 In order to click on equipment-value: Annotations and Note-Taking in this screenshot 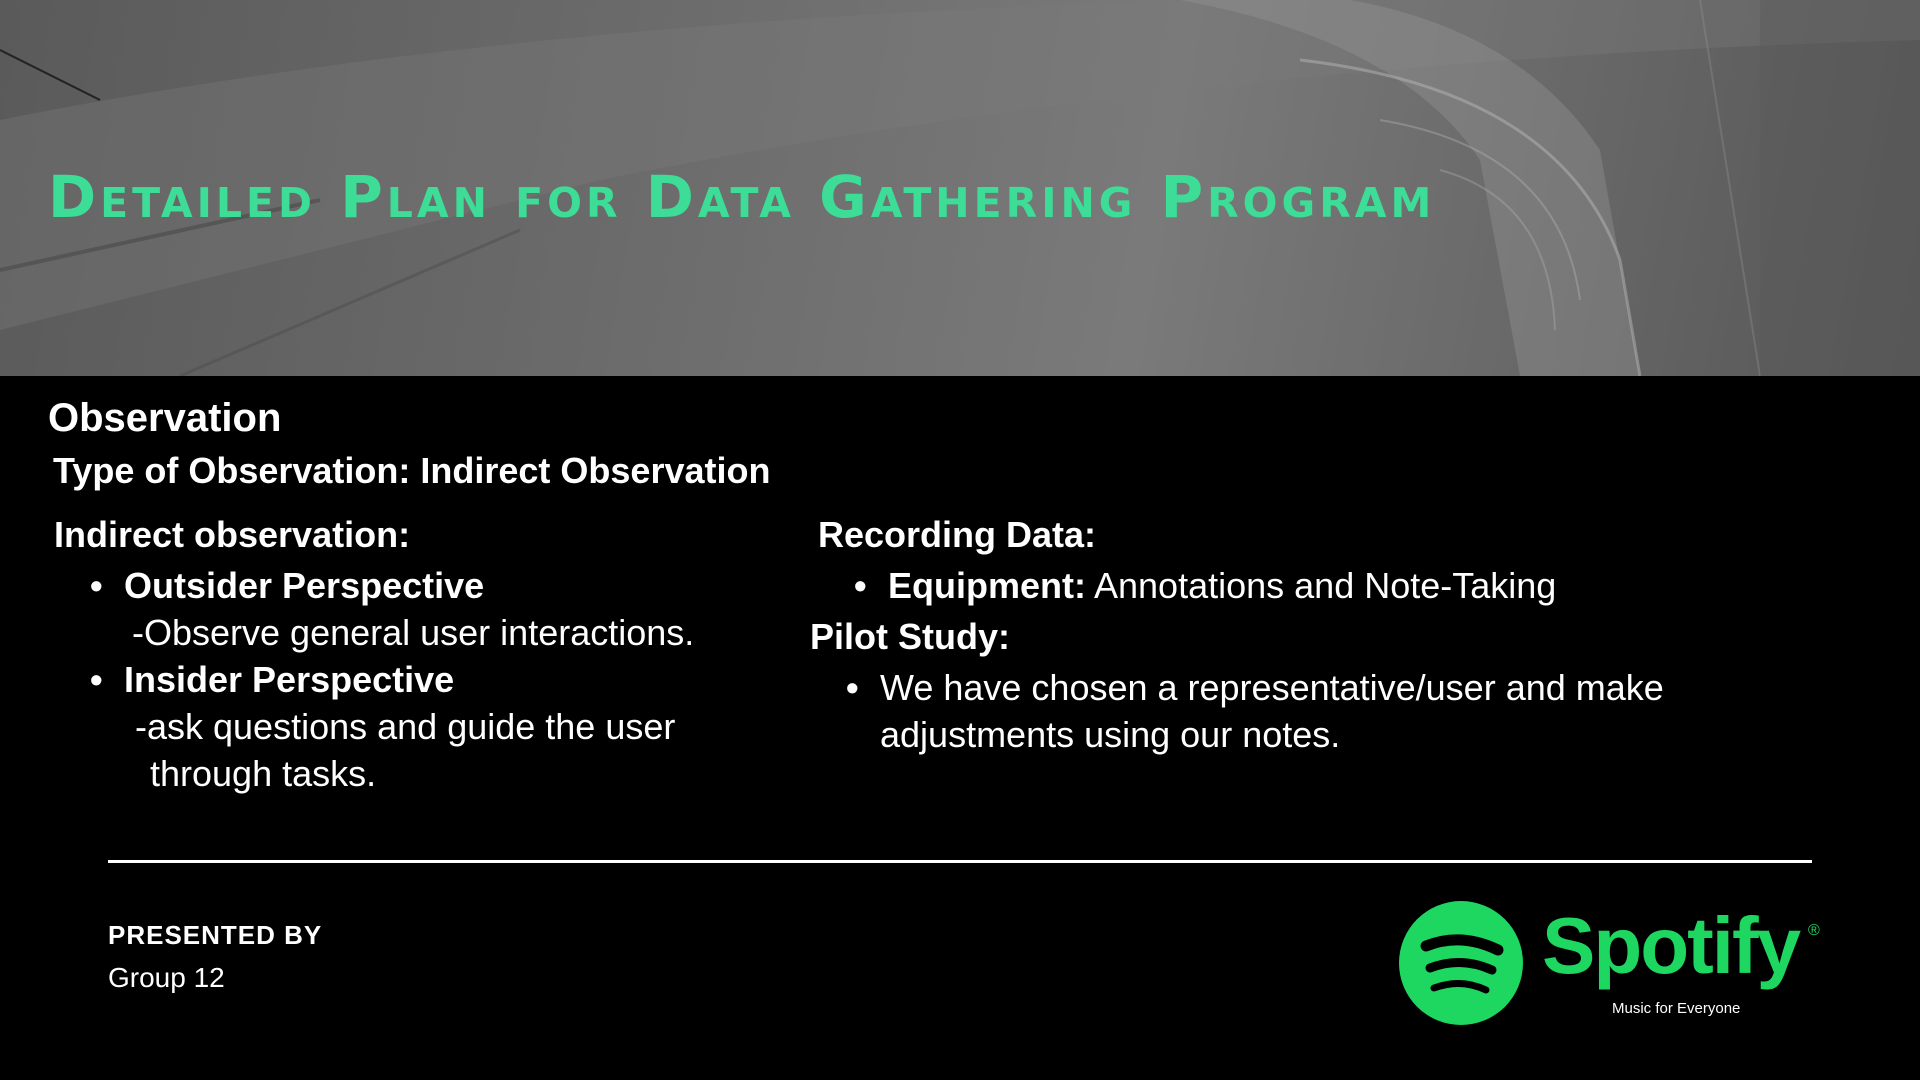, I will do `click(1325, 586)`.